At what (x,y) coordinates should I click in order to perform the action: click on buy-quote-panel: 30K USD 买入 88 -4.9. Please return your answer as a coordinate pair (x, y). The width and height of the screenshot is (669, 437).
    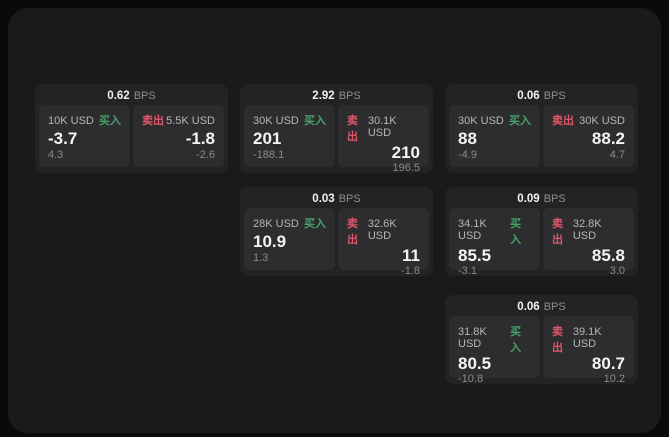
    Looking at the image, I should click on (494, 136).